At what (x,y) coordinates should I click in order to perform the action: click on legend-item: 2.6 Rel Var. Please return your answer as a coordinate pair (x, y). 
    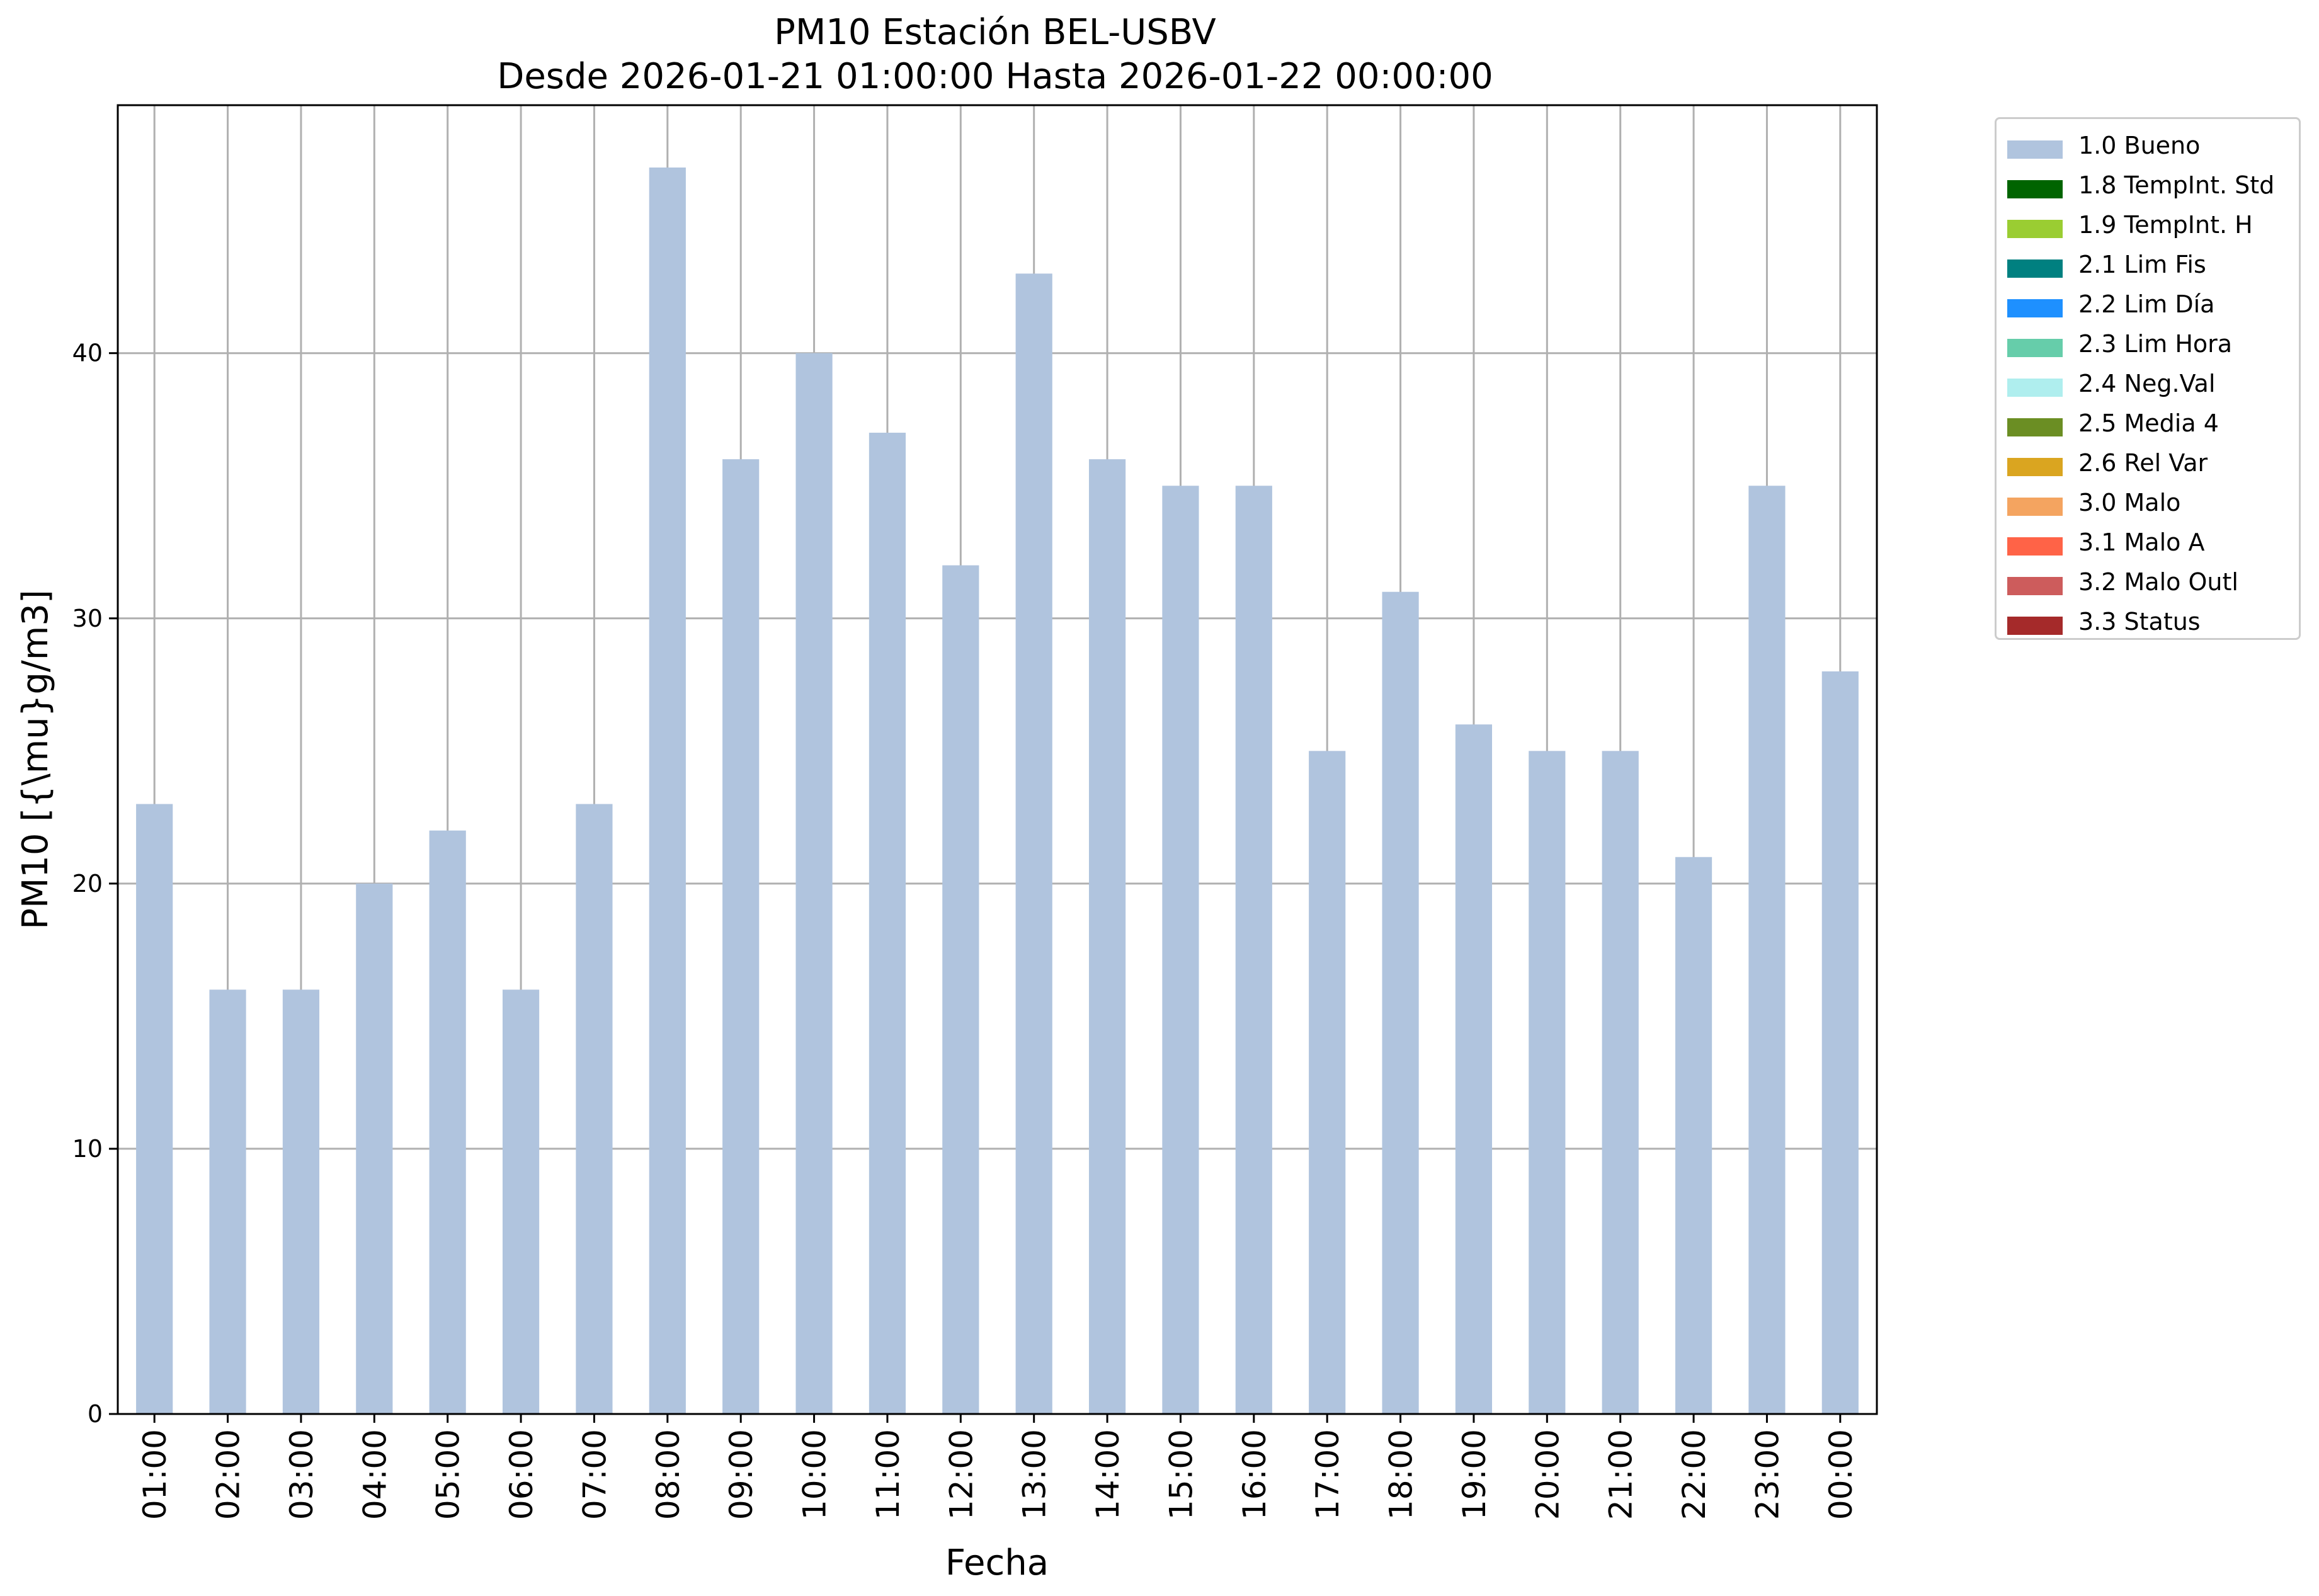
    Looking at the image, I should click on (2148, 464).